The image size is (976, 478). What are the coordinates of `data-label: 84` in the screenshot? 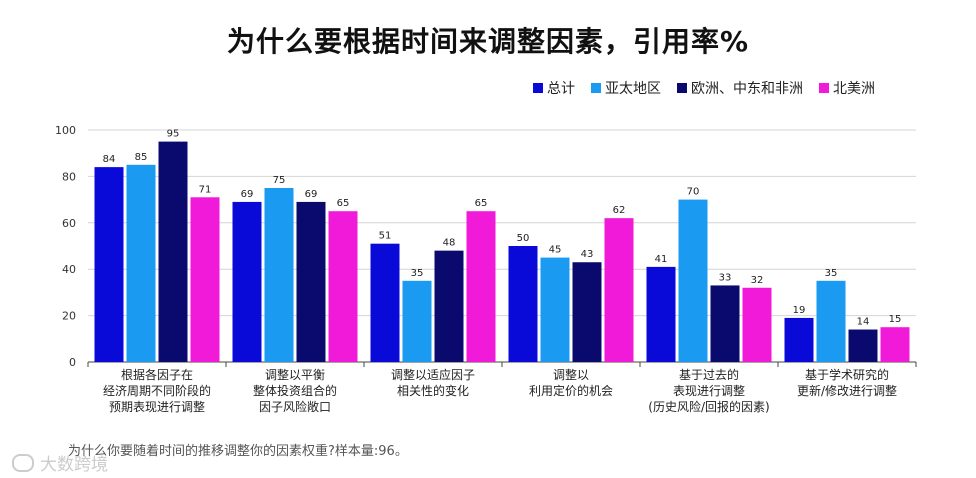 It's located at (109, 159).